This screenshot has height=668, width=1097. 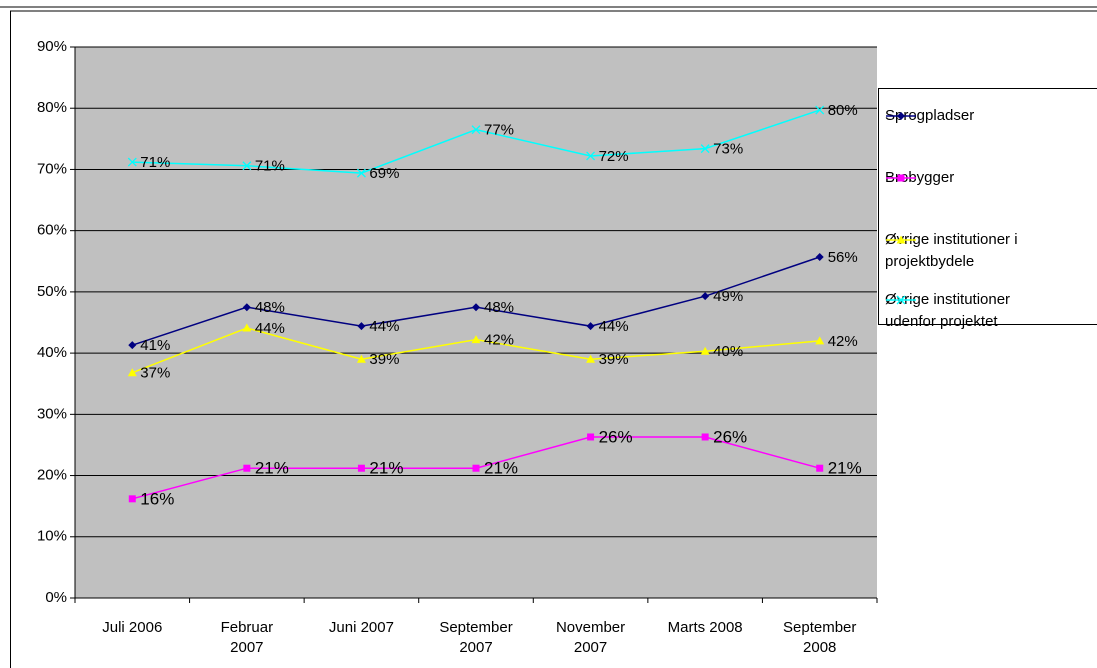 I want to click on y-tick-label: 80%, so click(x=52, y=107).